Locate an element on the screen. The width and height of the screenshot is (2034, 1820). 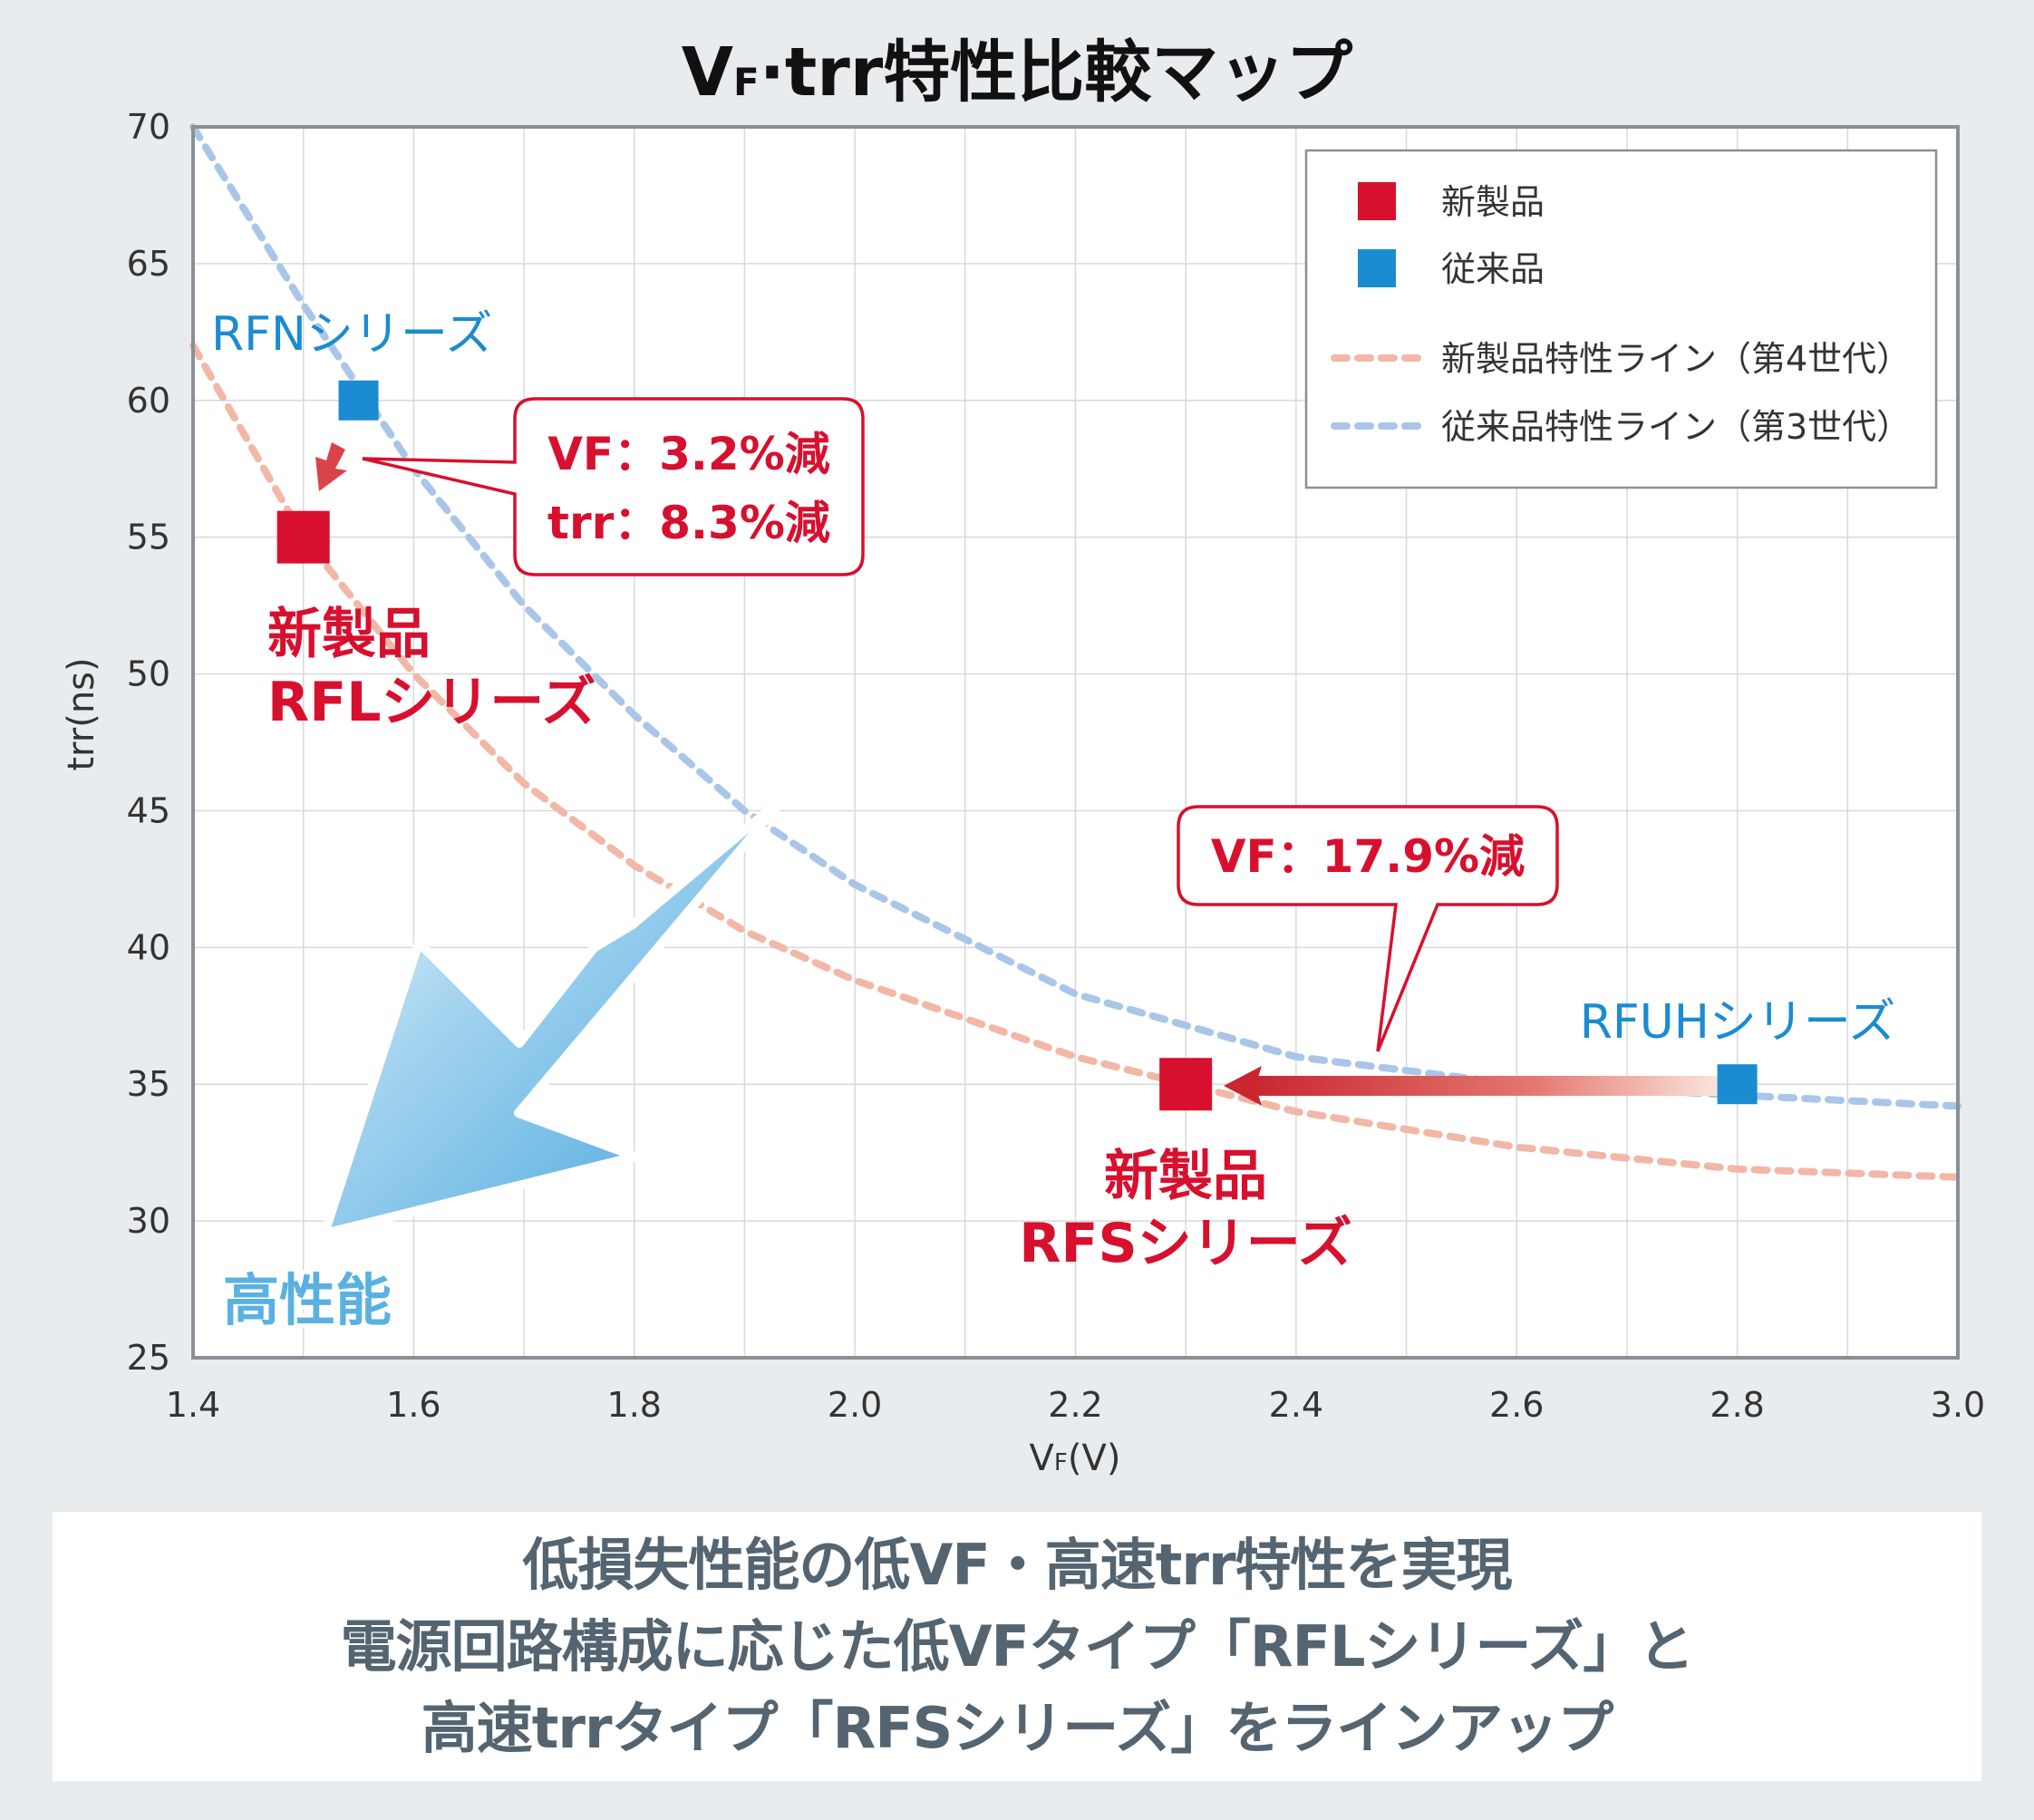
y-tick-label: 55 is located at coordinates (148, 537).